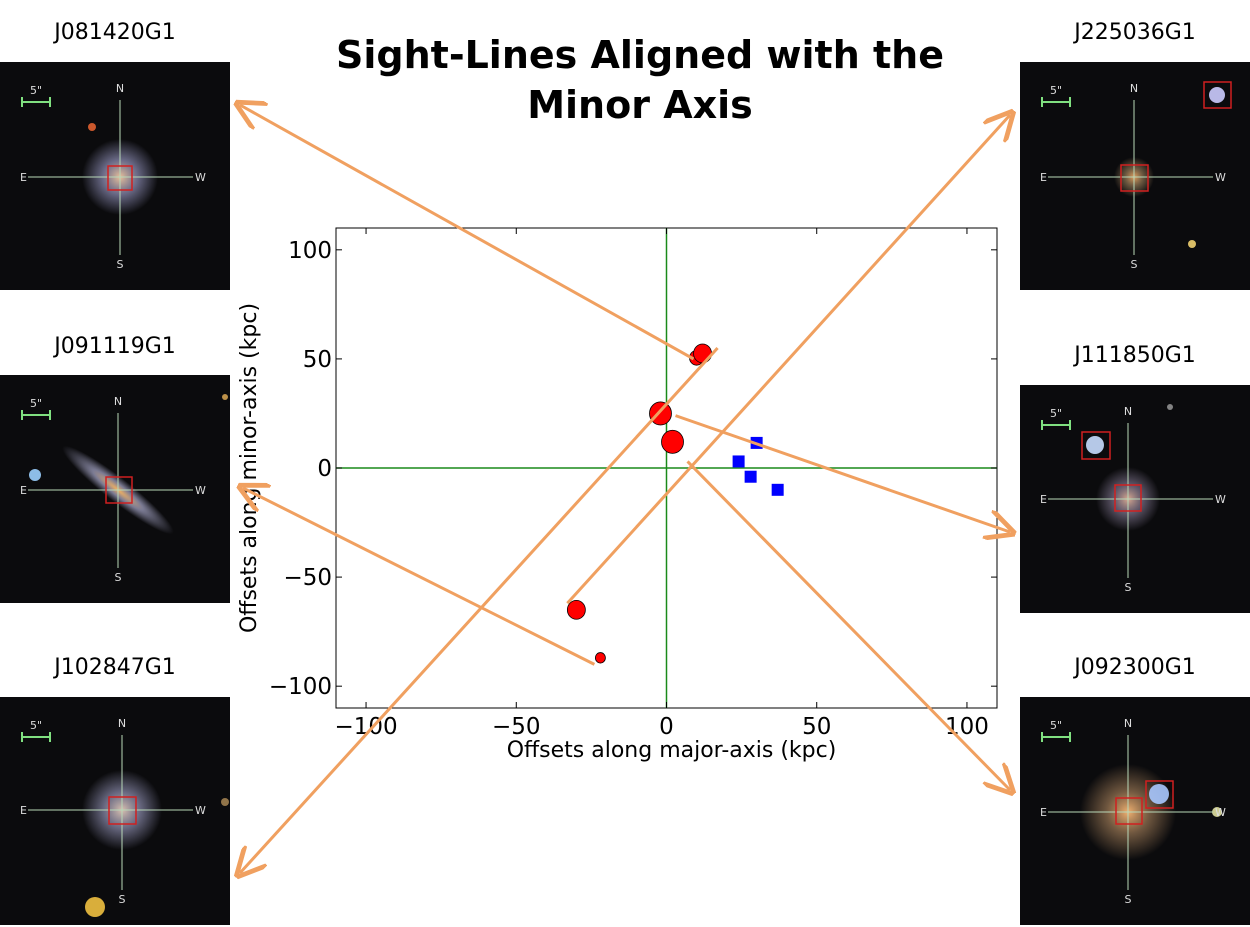  I want to click on galaxy-image-3: 5" N S E W, so click(115, 811).